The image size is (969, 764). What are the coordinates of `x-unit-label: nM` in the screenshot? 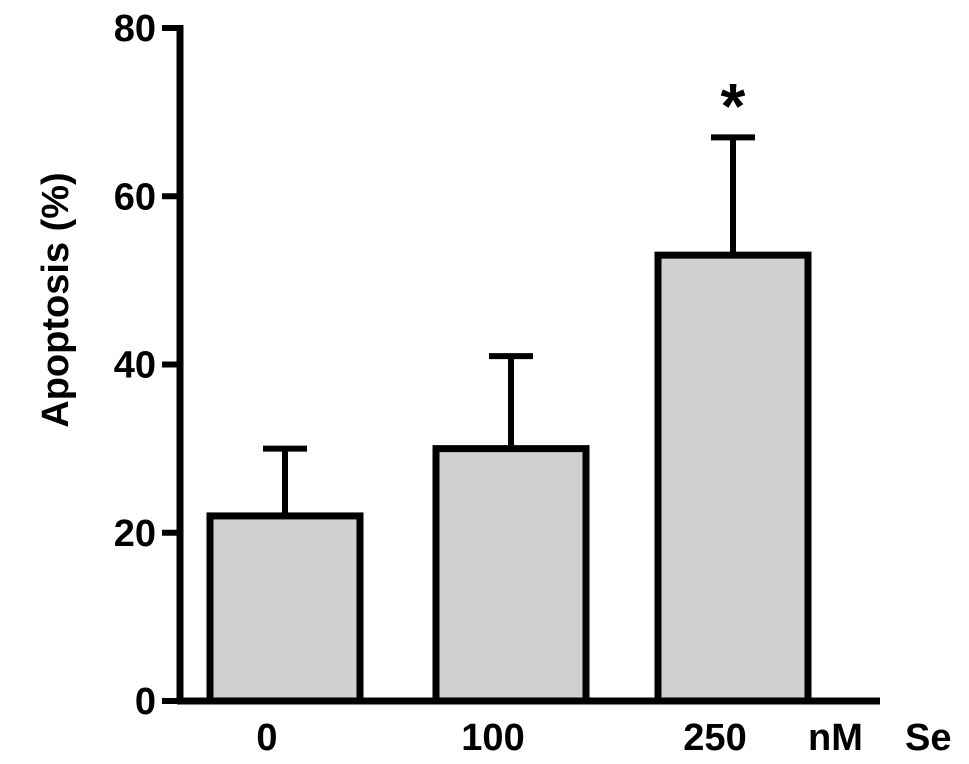 It's located at (835, 738).